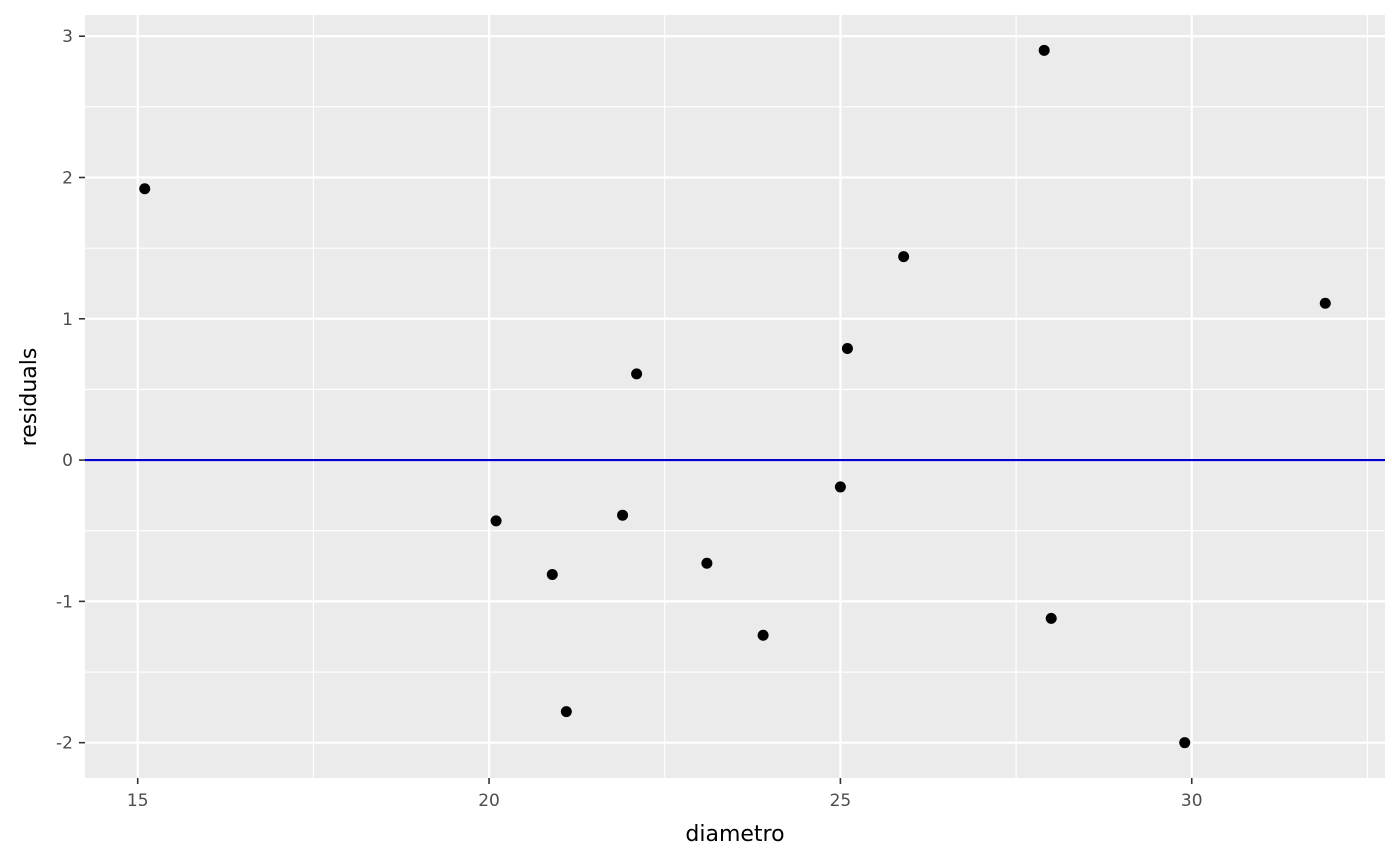 The image size is (1400, 865). I want to click on y-axis: -2 -1 0 1 2 3, so click(70, 390).